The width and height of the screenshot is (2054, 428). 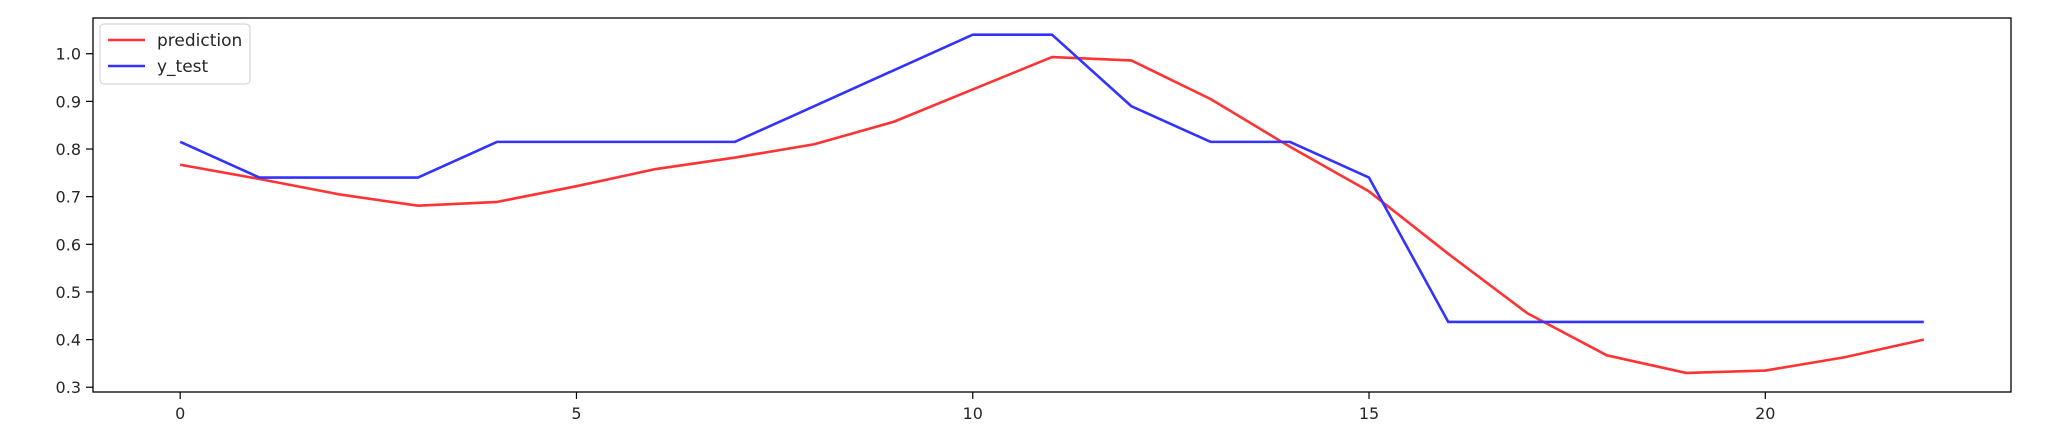 What do you see at coordinates (68, 101) in the screenshot?
I see `y-tick-label: 0.9` at bounding box center [68, 101].